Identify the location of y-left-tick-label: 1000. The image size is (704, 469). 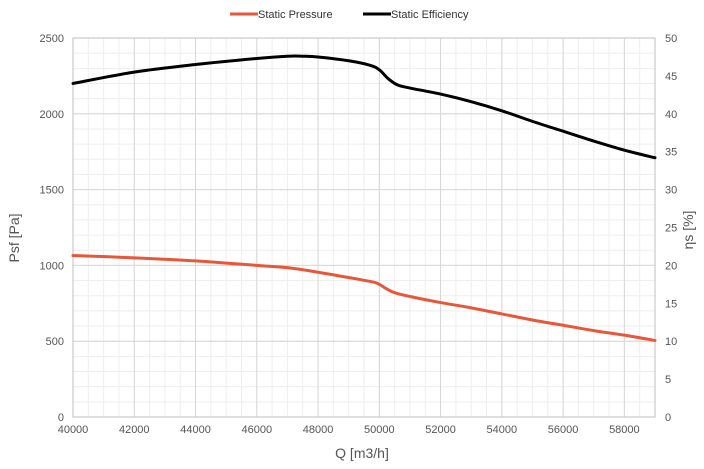
(52, 266).